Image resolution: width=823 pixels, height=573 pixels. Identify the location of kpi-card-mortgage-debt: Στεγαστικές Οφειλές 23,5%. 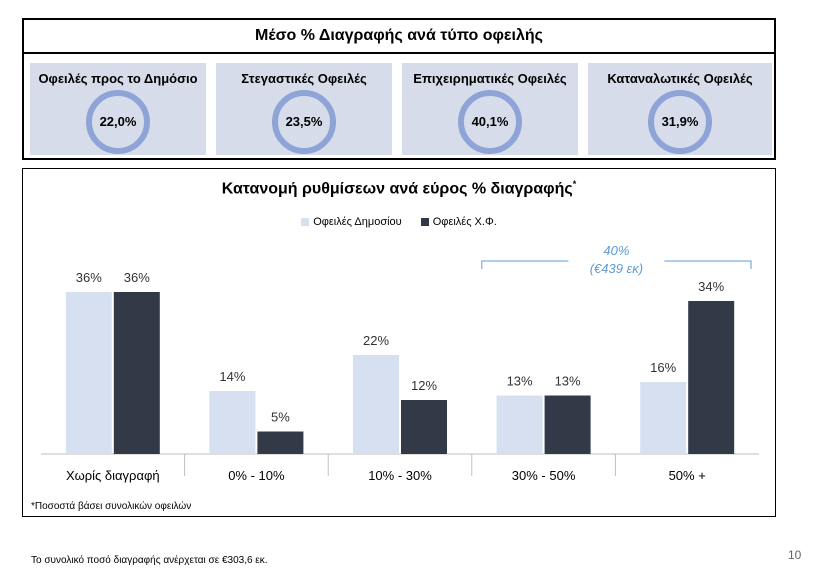
(304, 109).